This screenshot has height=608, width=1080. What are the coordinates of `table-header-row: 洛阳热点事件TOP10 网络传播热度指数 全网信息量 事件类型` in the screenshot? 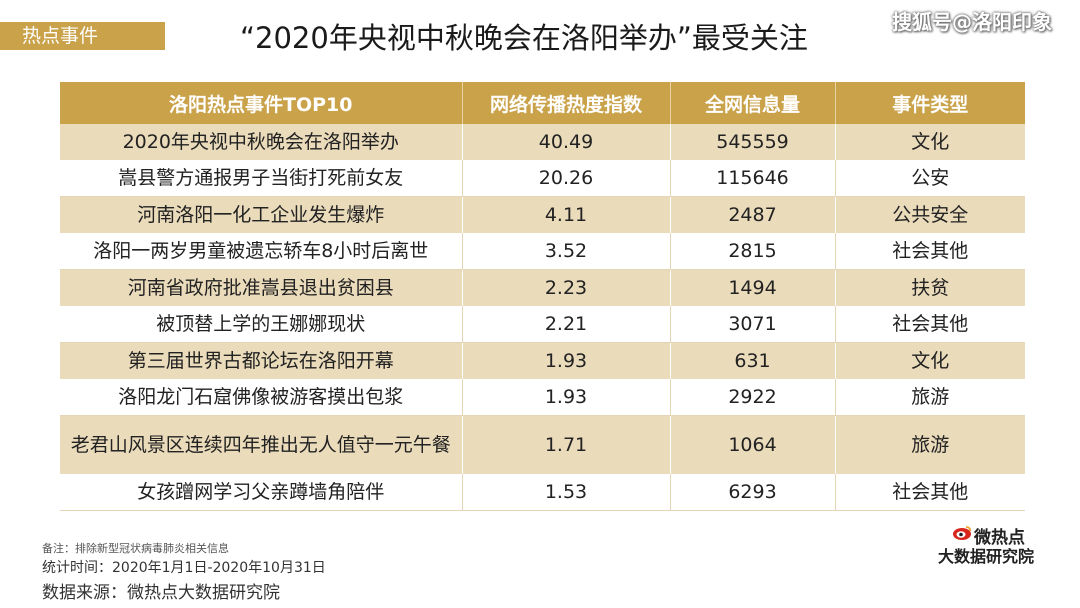 It's located at (542, 103).